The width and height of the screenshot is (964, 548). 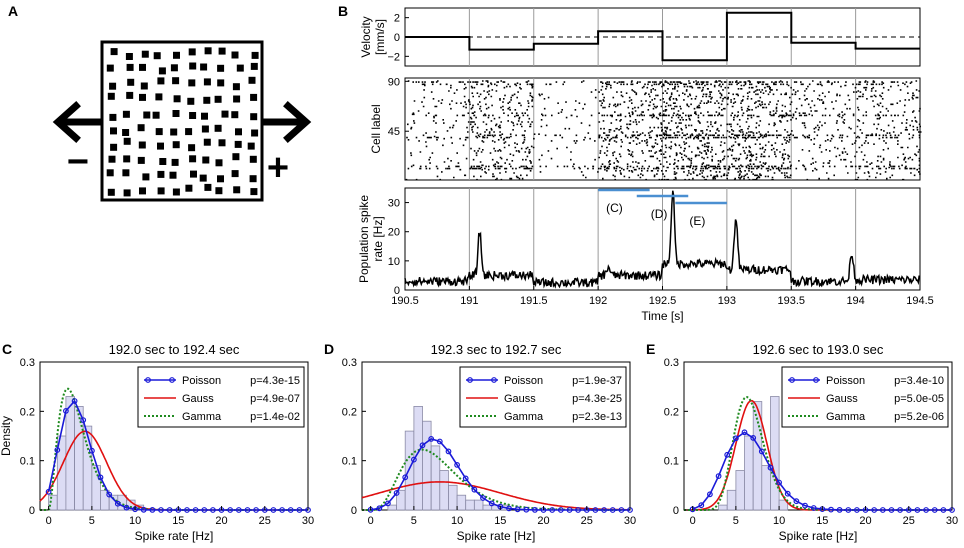 What do you see at coordinates (920, 301) in the screenshot?
I see `population-x-tick-label: 194.5` at bounding box center [920, 301].